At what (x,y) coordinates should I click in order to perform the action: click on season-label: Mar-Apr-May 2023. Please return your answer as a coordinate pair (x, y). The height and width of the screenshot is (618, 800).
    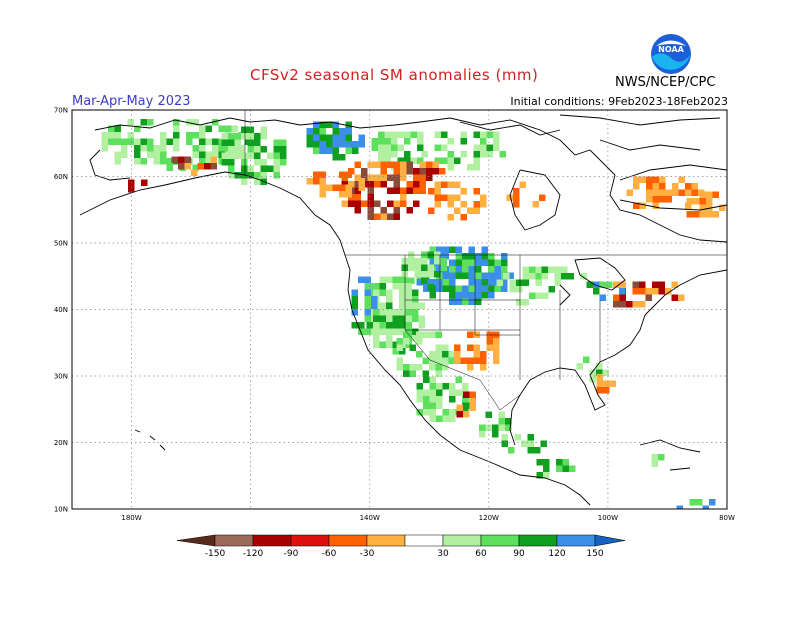
    Looking at the image, I should click on (131, 101).